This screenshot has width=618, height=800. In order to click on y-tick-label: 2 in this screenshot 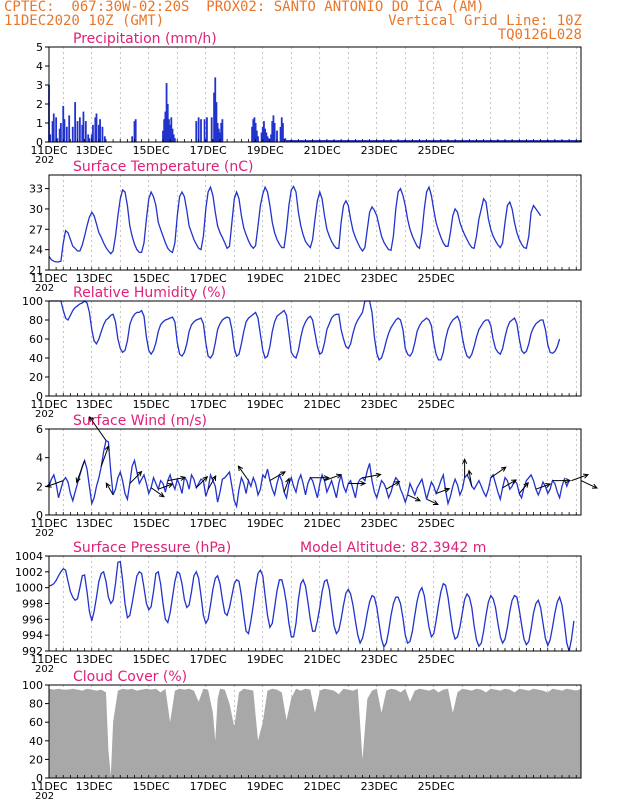, I will do `click(39, 486)`.